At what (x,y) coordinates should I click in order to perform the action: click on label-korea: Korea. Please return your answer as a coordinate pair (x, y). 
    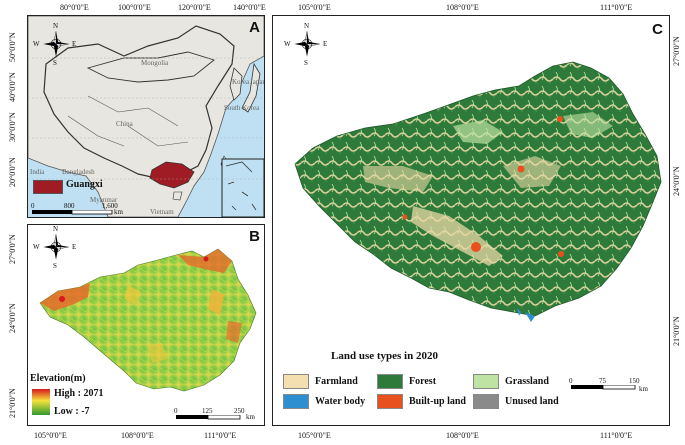
    Looking at the image, I should click on (241, 82).